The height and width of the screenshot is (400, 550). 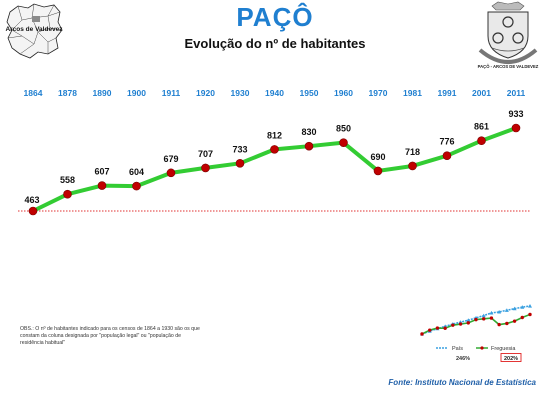 I want to click on x-tick-label: 1950, so click(x=309, y=93).